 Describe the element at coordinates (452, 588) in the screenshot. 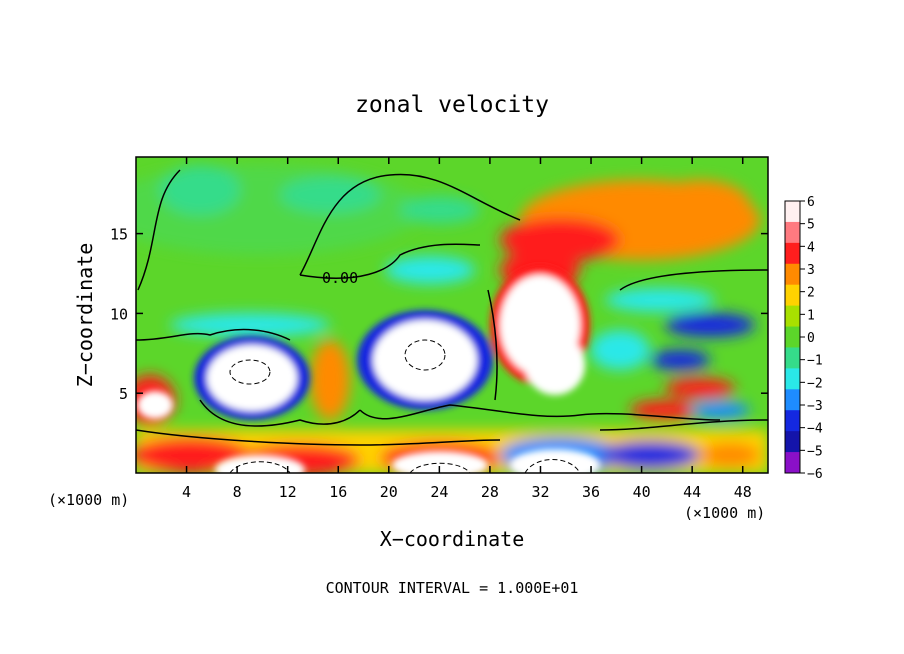

I see `contour-interval-note: CONTOUR INTERVAL = 1.000E+01` at that location.